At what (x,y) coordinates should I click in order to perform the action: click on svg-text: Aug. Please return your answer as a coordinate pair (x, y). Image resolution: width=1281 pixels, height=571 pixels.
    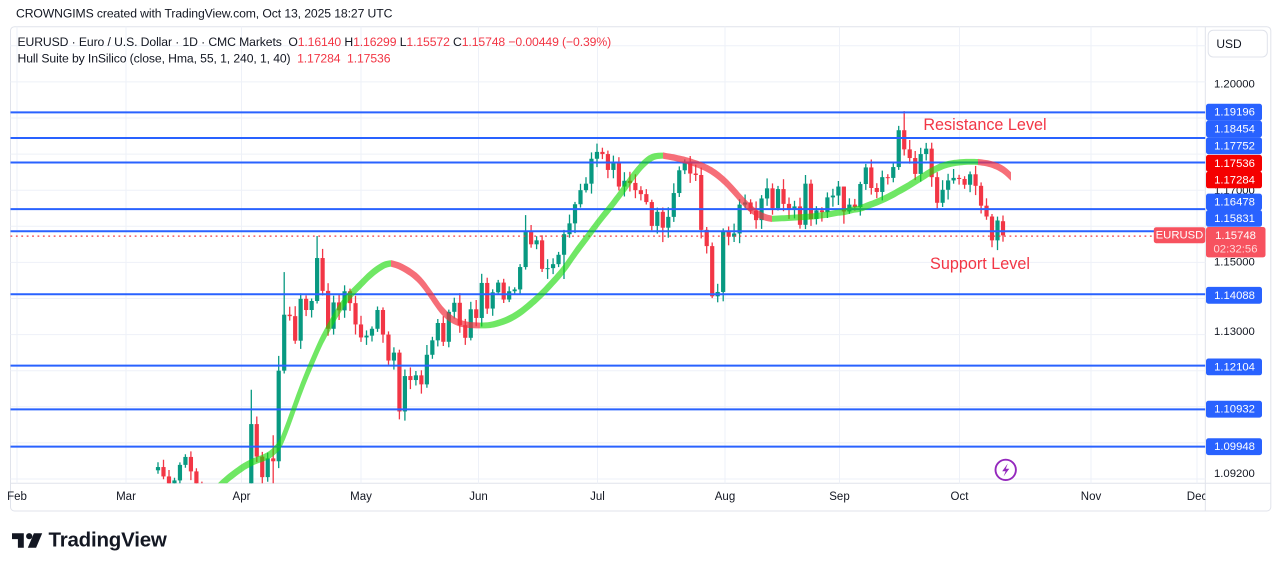
    Looking at the image, I should click on (725, 497).